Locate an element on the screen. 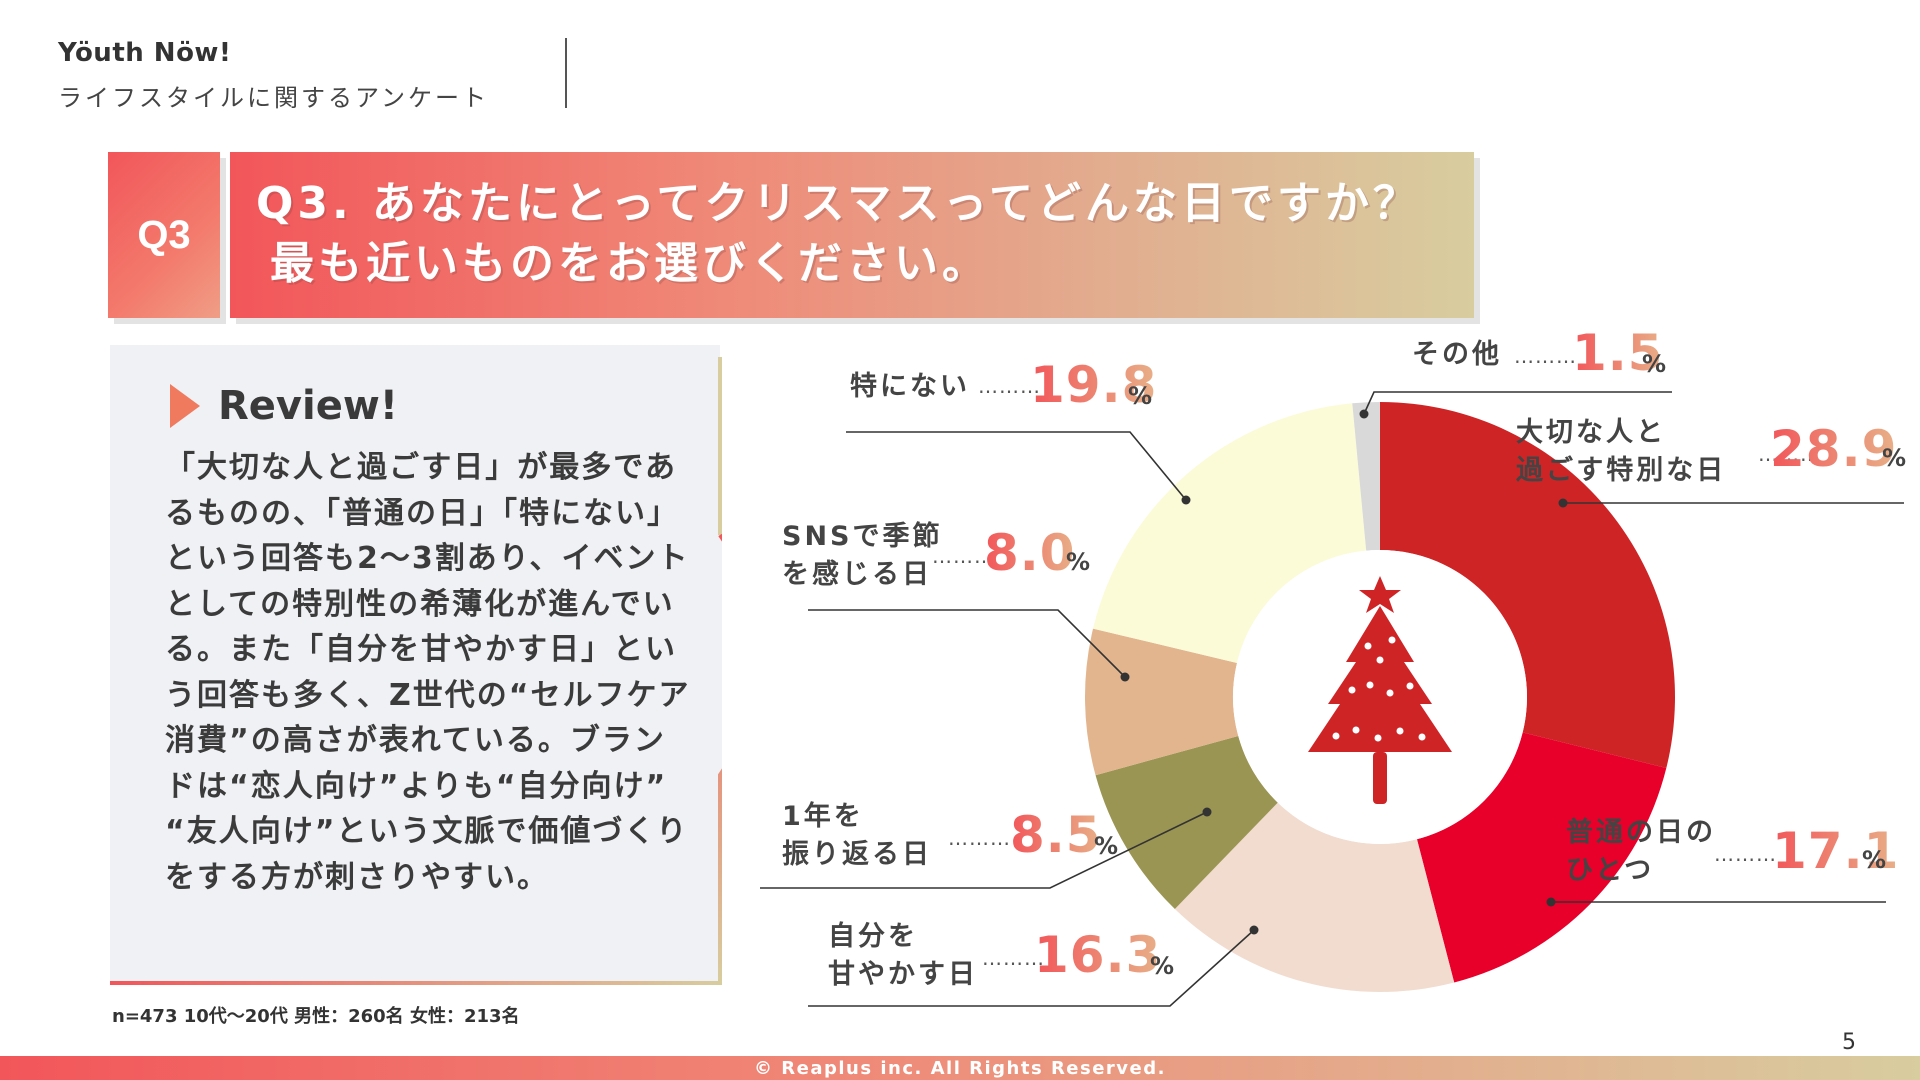  question-line-1: Q3. あなたにとってクリスマスってどんな日ですか？ is located at coordinates (839, 203).